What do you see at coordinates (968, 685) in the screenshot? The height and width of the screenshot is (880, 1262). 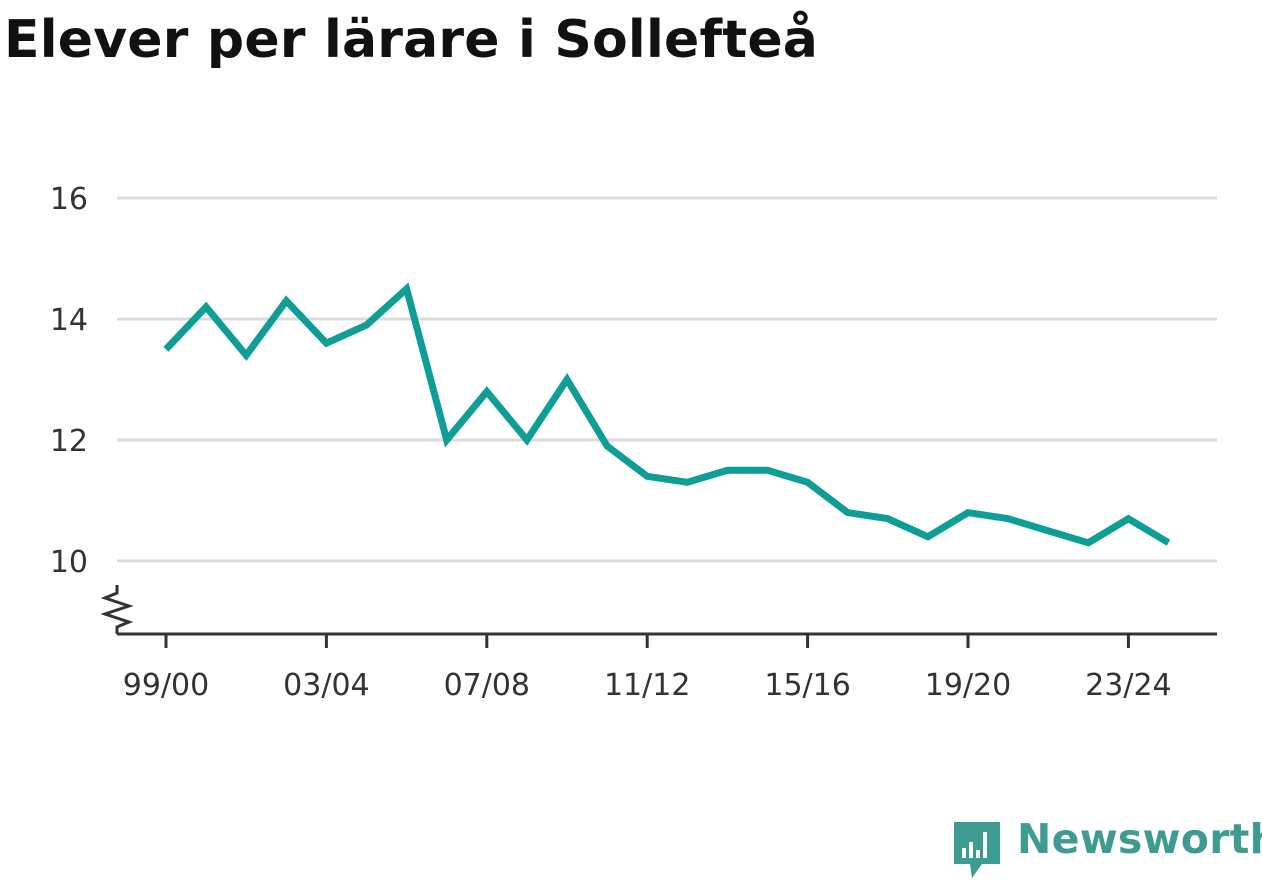 I see `x-tick-label: 19/20` at bounding box center [968, 685].